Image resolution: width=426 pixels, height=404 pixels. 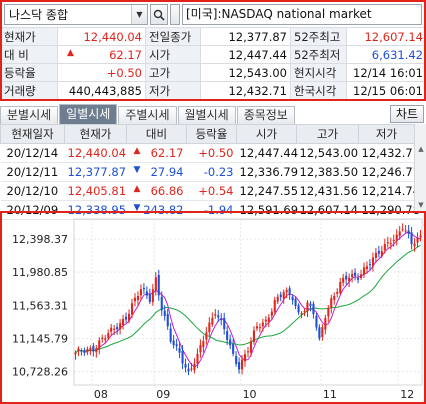 What do you see at coordinates (327, 134) in the screenshot?
I see `column-header: 고가` at bounding box center [327, 134].